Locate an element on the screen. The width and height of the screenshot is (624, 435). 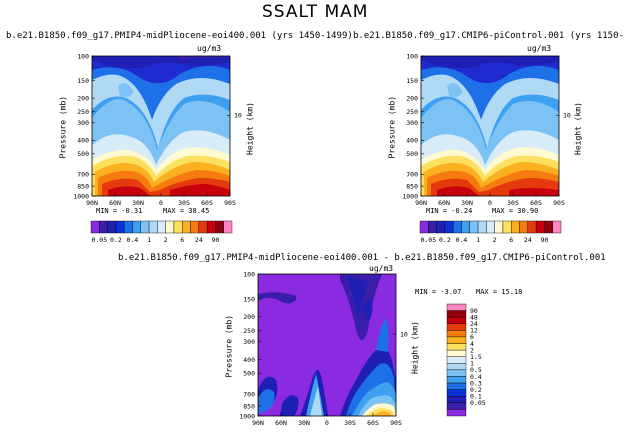
panel2-min: MIN = -0.24 is located at coordinates (449, 211).